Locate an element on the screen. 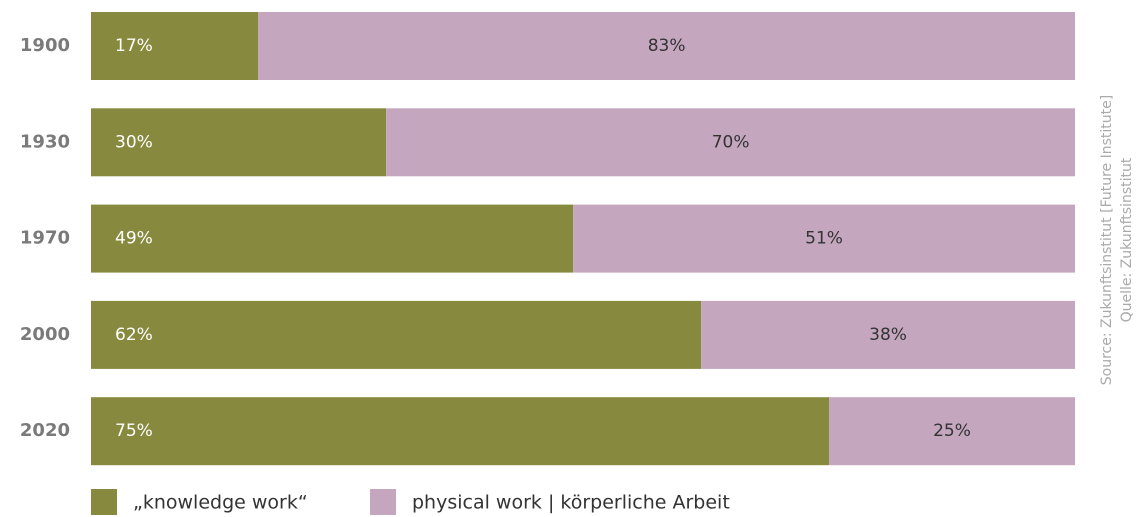  data-label: 70% is located at coordinates (731, 142).